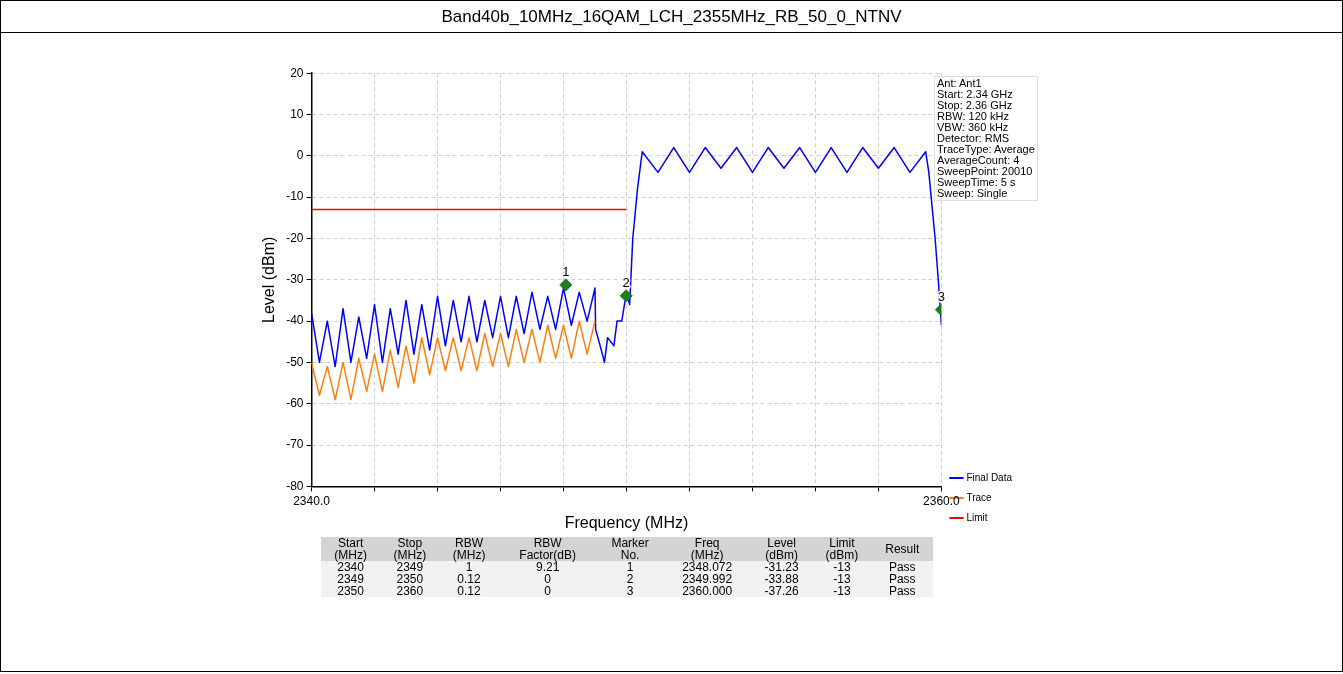 This screenshot has width=1343, height=674. What do you see at coordinates (626, 282) in the screenshot?
I see `annotation: 2` at bounding box center [626, 282].